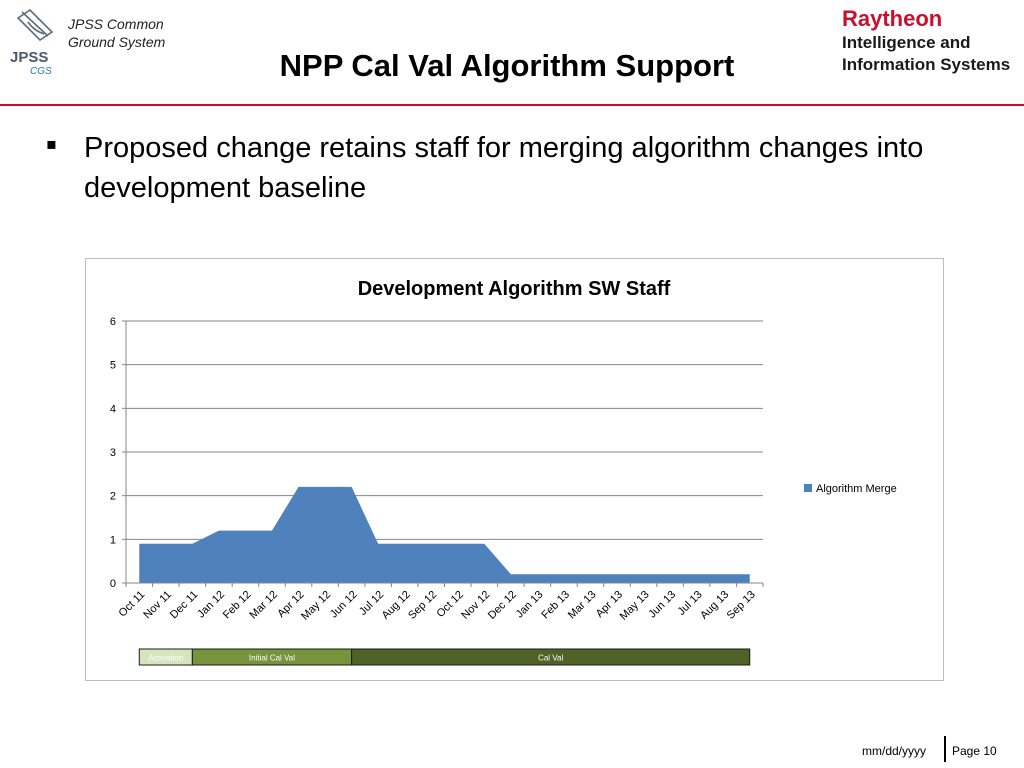  What do you see at coordinates (894, 751) in the screenshot?
I see `footer-date: mm/dd/yyyy` at bounding box center [894, 751].